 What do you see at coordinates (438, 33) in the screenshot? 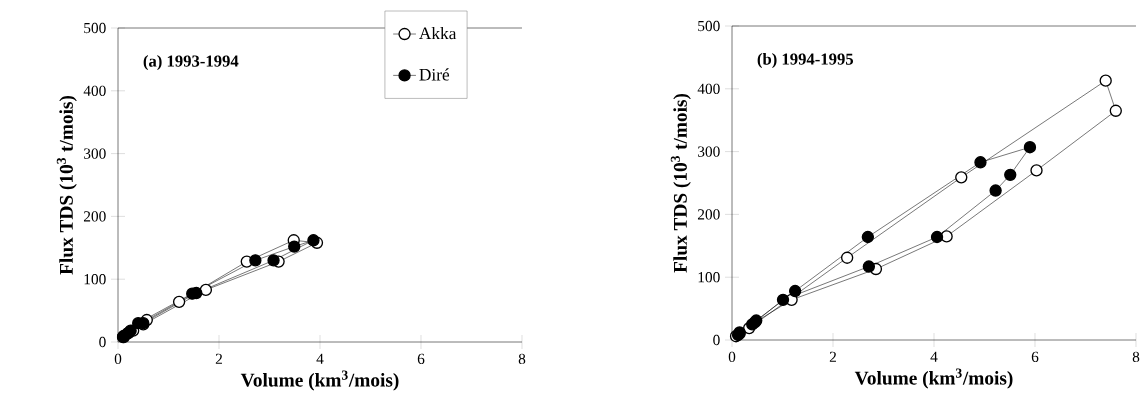
I see `legend-label: Akka` at bounding box center [438, 33].